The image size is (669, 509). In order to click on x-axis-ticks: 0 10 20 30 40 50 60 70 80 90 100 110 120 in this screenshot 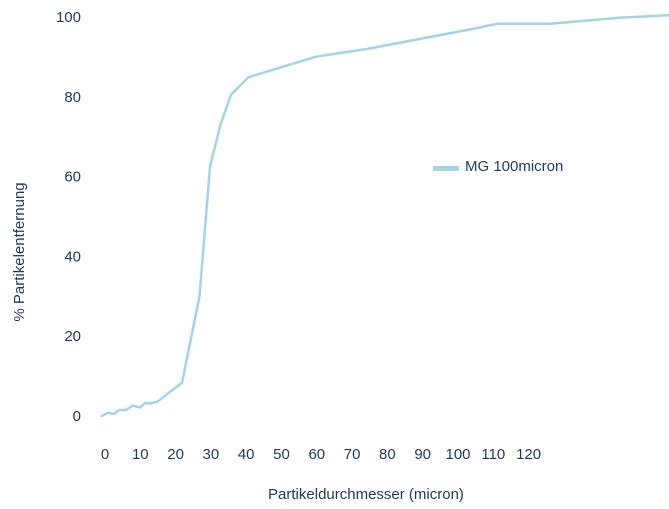, I will do `click(321, 454)`.